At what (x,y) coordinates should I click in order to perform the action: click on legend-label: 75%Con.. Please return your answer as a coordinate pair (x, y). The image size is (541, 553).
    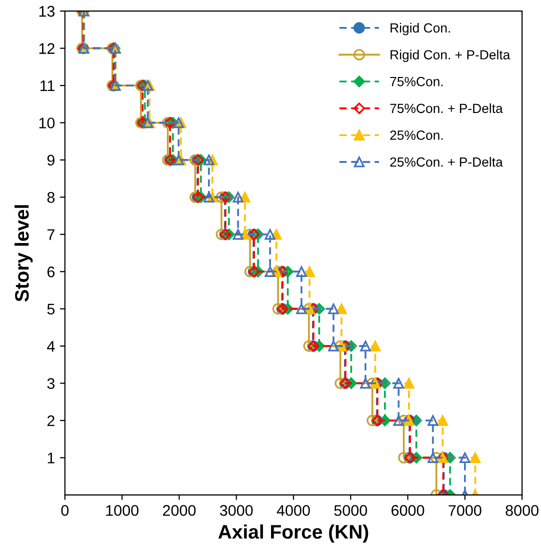
    Looking at the image, I should click on (416, 81).